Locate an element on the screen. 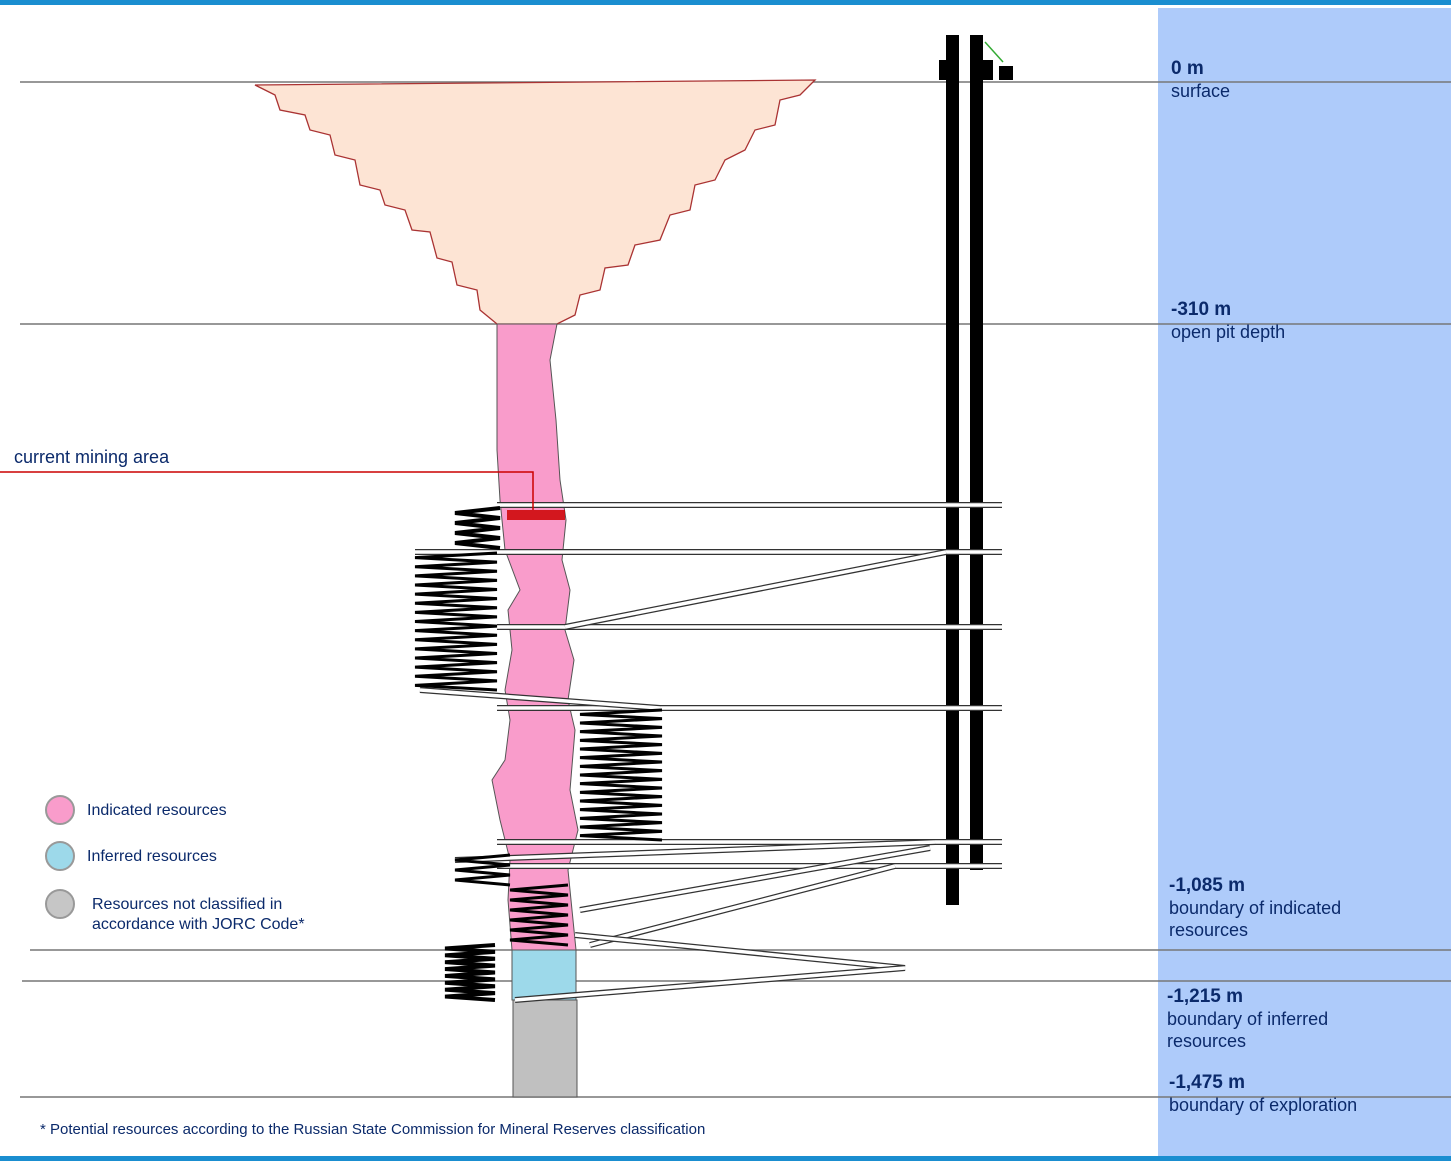 Image resolution: width=1451 pixels, height=1161 pixels. depth-label: -1,475 m is located at coordinates (1207, 1082).